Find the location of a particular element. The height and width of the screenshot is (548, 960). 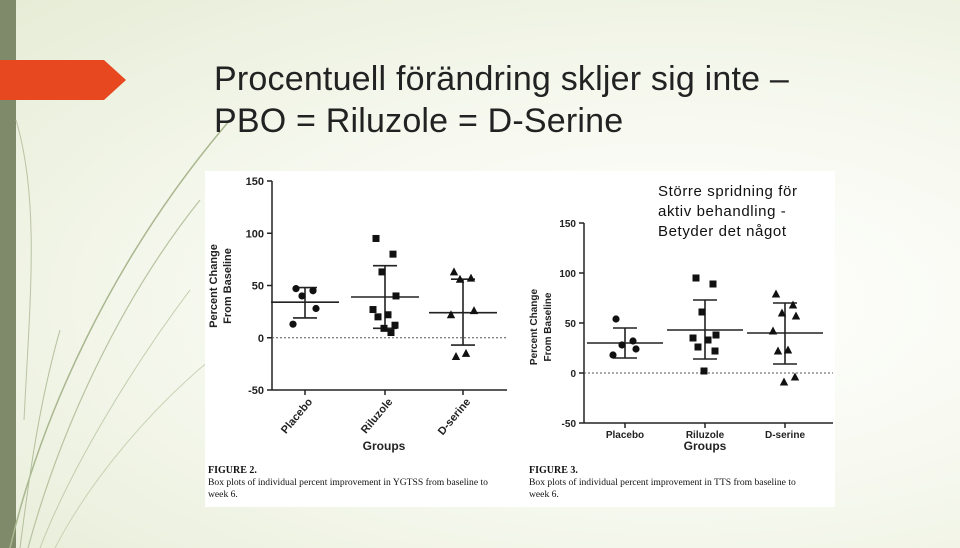

fig3-y-axis-label: From Baseline is located at coordinates (548, 326).